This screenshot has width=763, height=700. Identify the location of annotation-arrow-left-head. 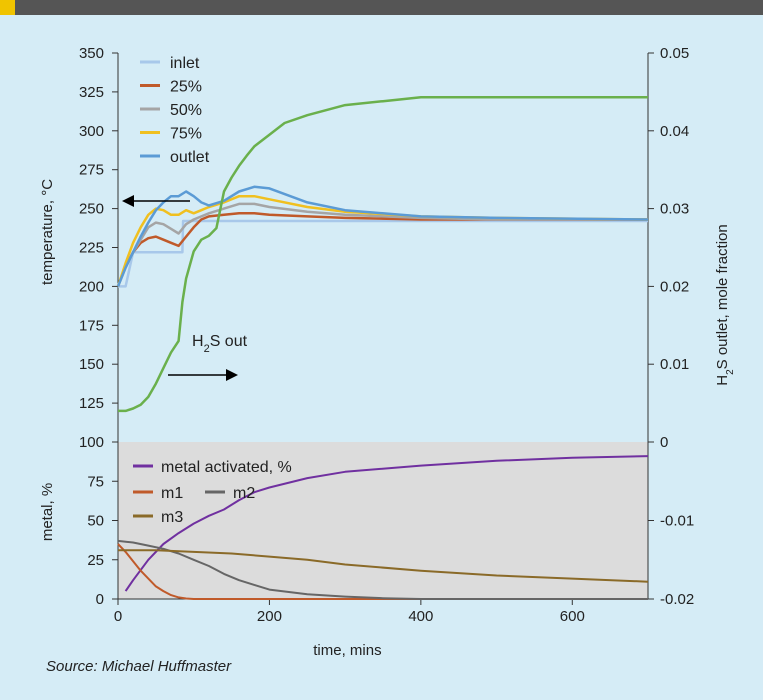
(128, 201).